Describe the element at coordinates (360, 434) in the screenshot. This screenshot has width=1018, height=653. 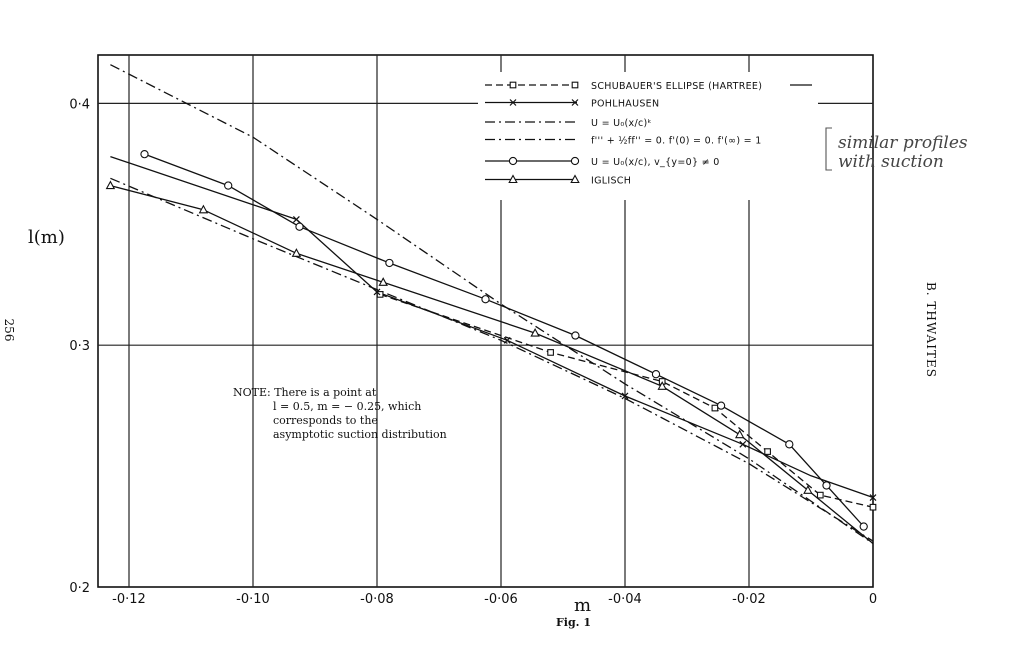
I see `note-line: asymptotic suction distribution` at that location.